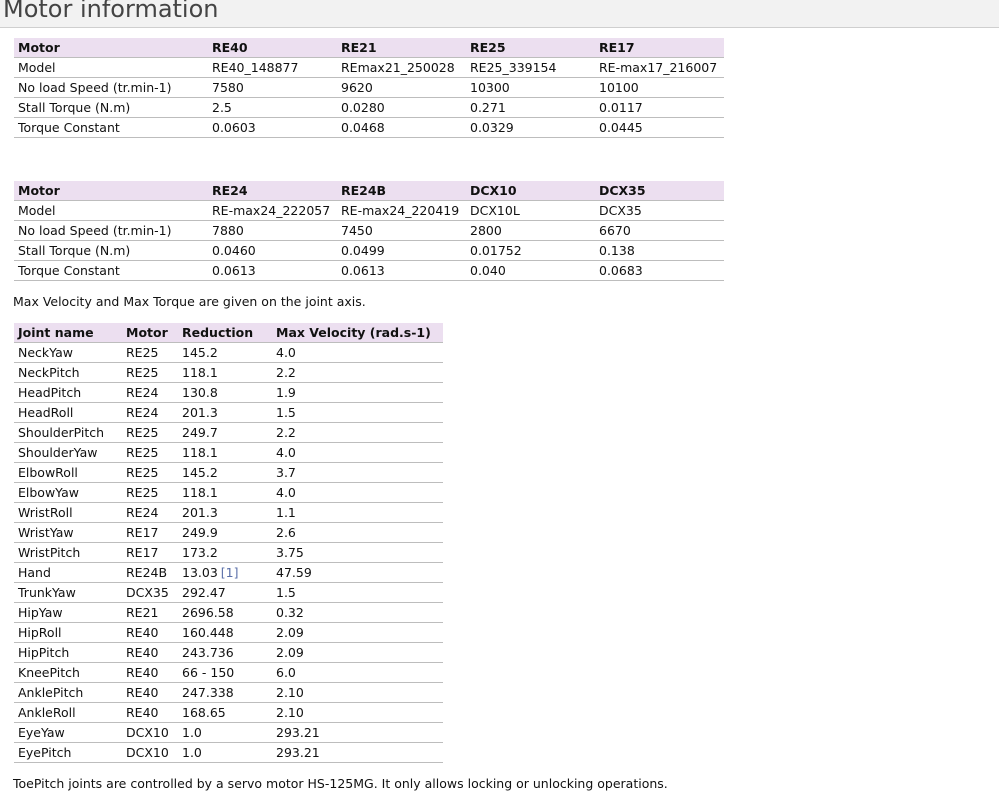 This screenshot has height=804, width=999. I want to click on cell-text: 145.2, so click(200, 472).